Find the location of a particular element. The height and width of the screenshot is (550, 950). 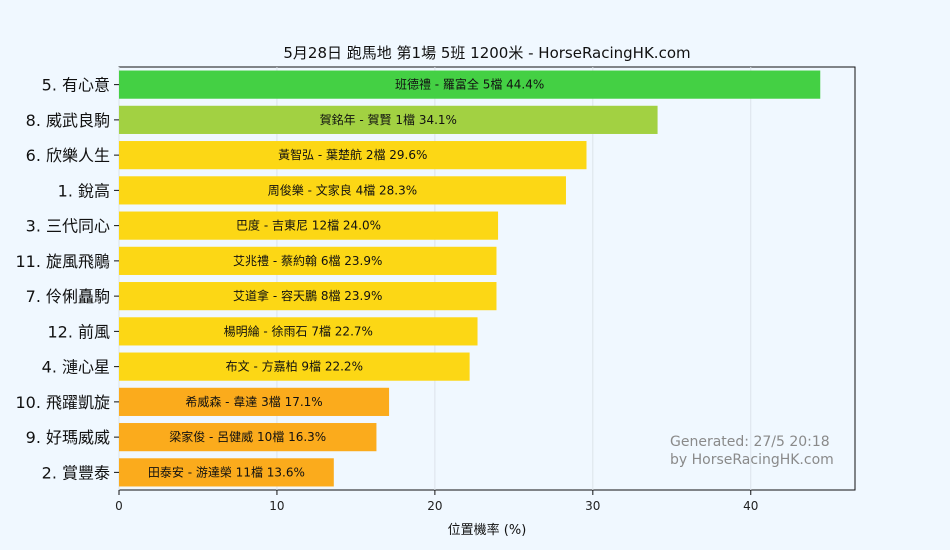

bar-label: 梁家俊 - 呂健威 10檔 16.3% is located at coordinates (247, 436).